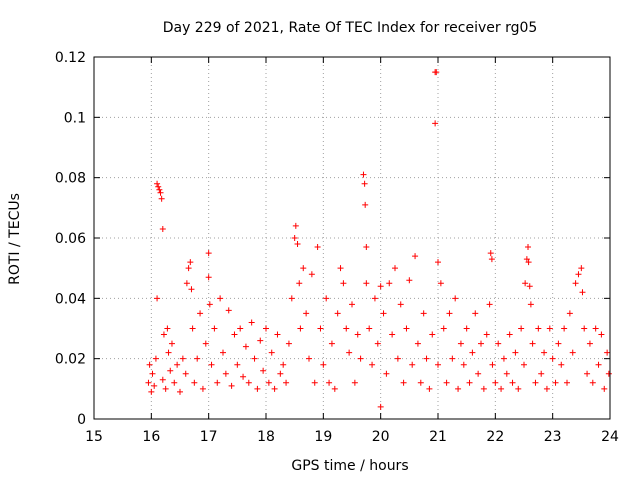  I want to click on x-tick-label: 21, so click(438, 437).